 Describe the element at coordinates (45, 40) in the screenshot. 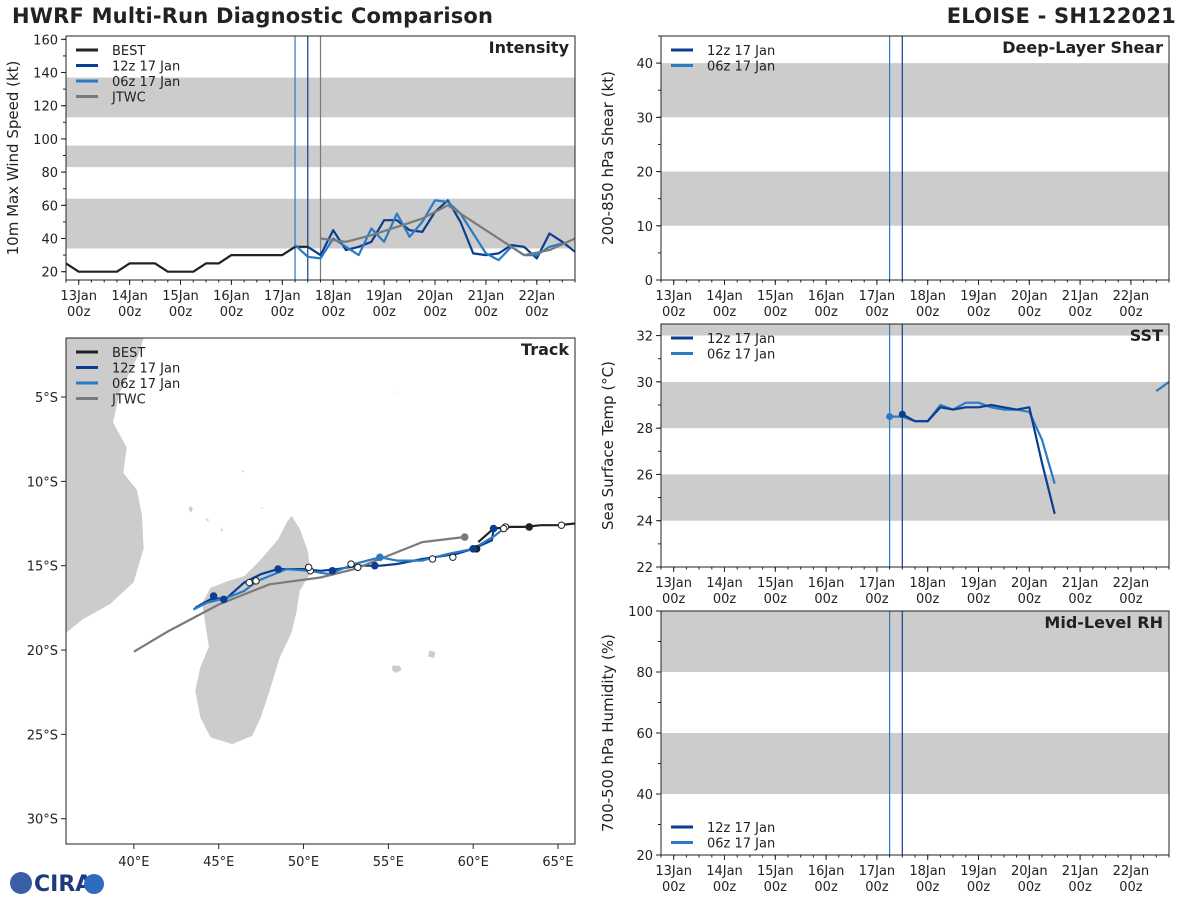

I see `y-tick-label: 160` at that location.